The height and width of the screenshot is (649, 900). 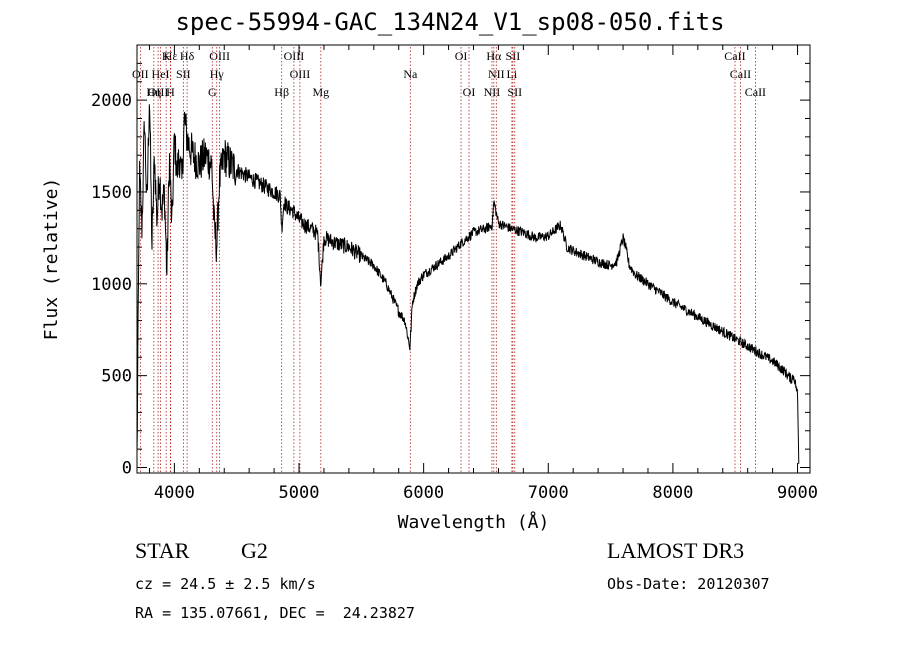 I want to click on y-tick-label: 2000, so click(x=111, y=101).